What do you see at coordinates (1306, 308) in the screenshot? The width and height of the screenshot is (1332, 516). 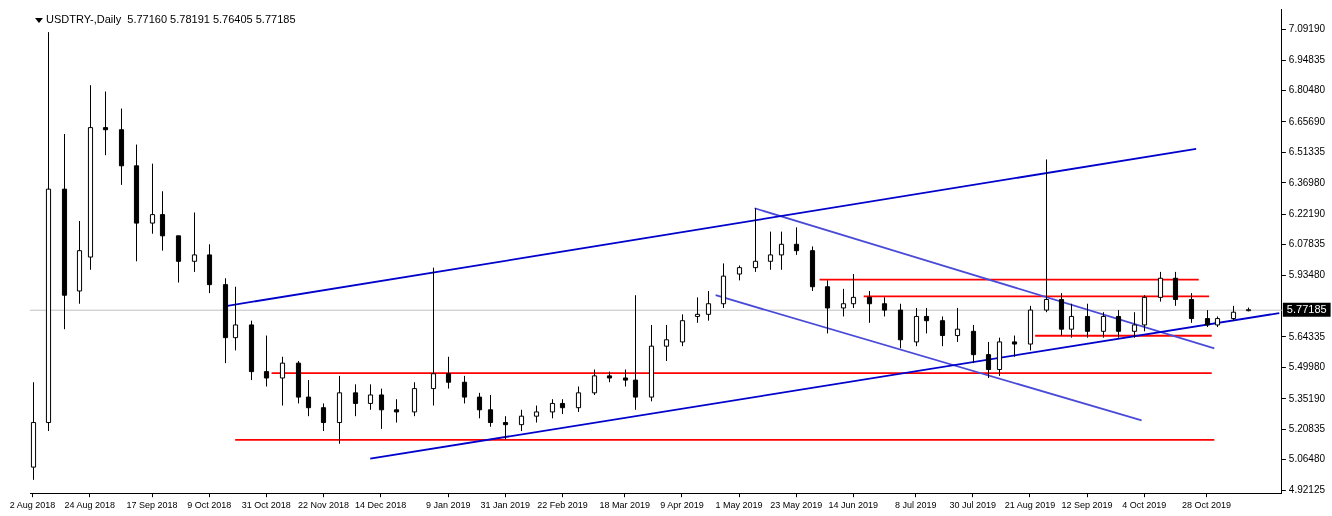 I see `ref-line-label: 5.77185` at bounding box center [1306, 308].